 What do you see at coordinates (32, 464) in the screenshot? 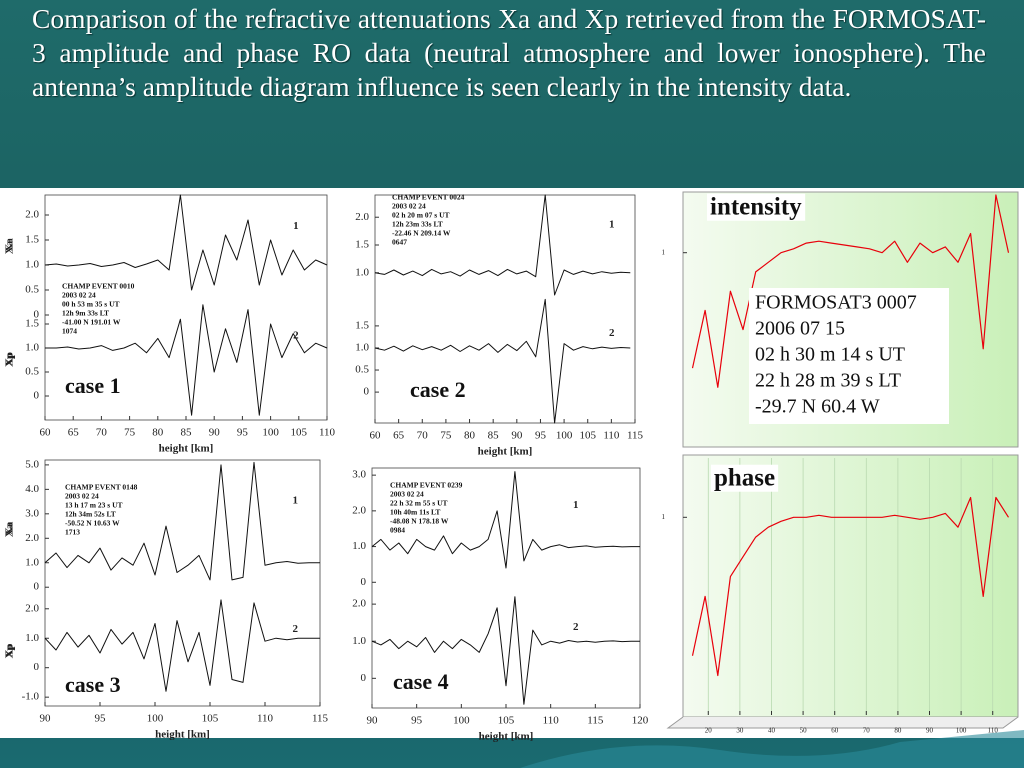
I see `y-tick-label: 5.0` at bounding box center [32, 464].